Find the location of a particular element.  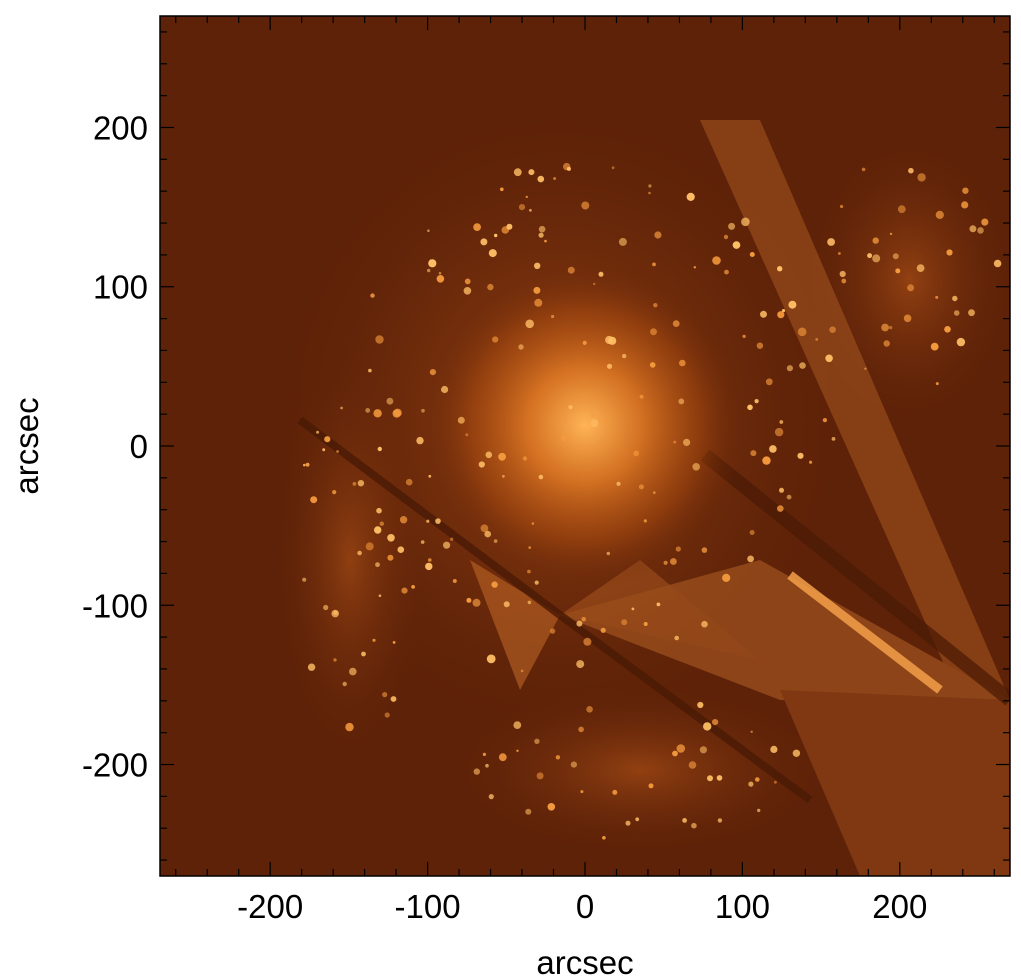

x-tick-label: -100 is located at coordinates (428, 906).